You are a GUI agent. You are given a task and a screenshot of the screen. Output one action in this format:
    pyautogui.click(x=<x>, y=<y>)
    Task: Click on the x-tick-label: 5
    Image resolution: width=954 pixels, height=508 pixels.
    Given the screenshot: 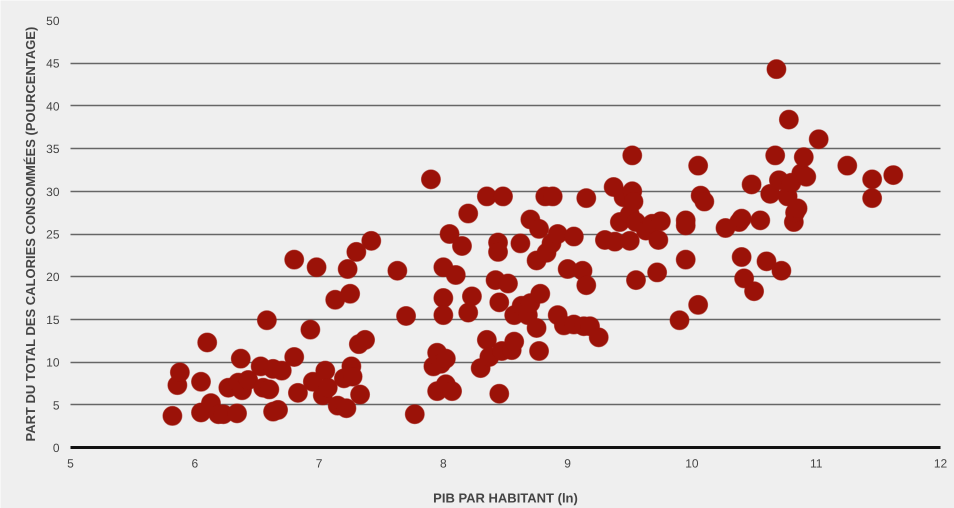 What is the action you would take?
    pyautogui.click(x=70, y=463)
    